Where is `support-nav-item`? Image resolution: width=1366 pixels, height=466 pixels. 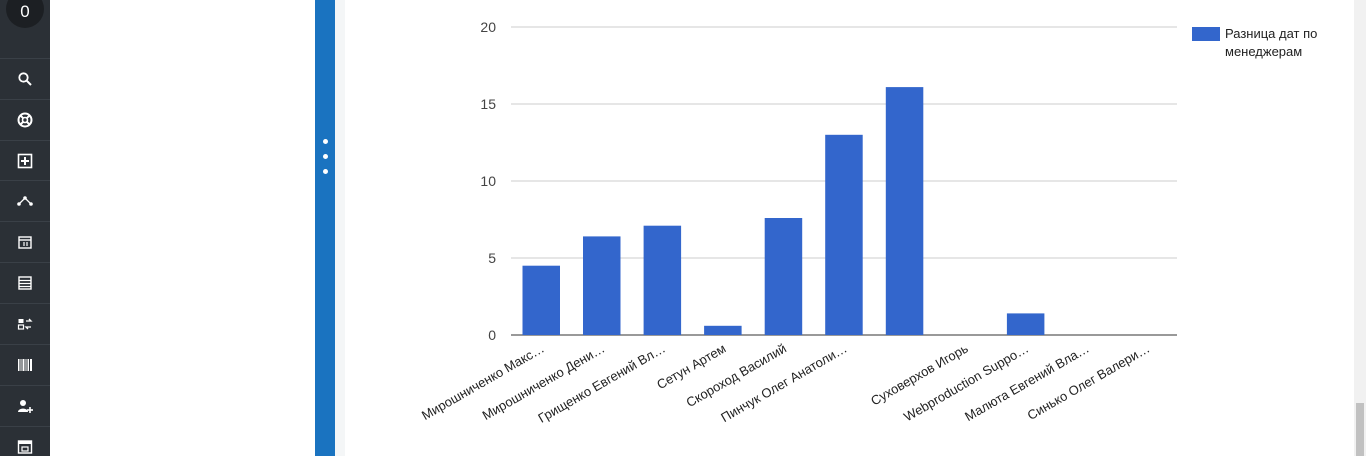
support-nav-item is located at coordinates (25, 119).